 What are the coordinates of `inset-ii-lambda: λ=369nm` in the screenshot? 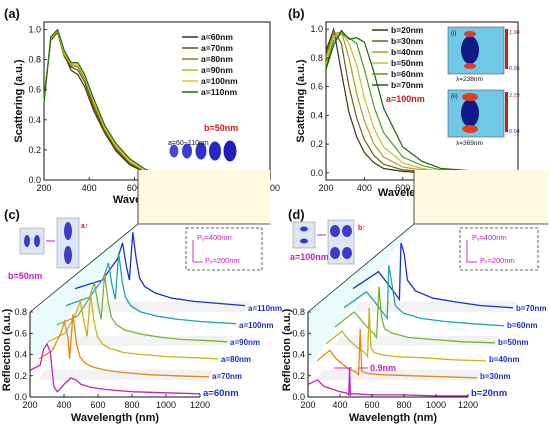 It's located at (469, 143).